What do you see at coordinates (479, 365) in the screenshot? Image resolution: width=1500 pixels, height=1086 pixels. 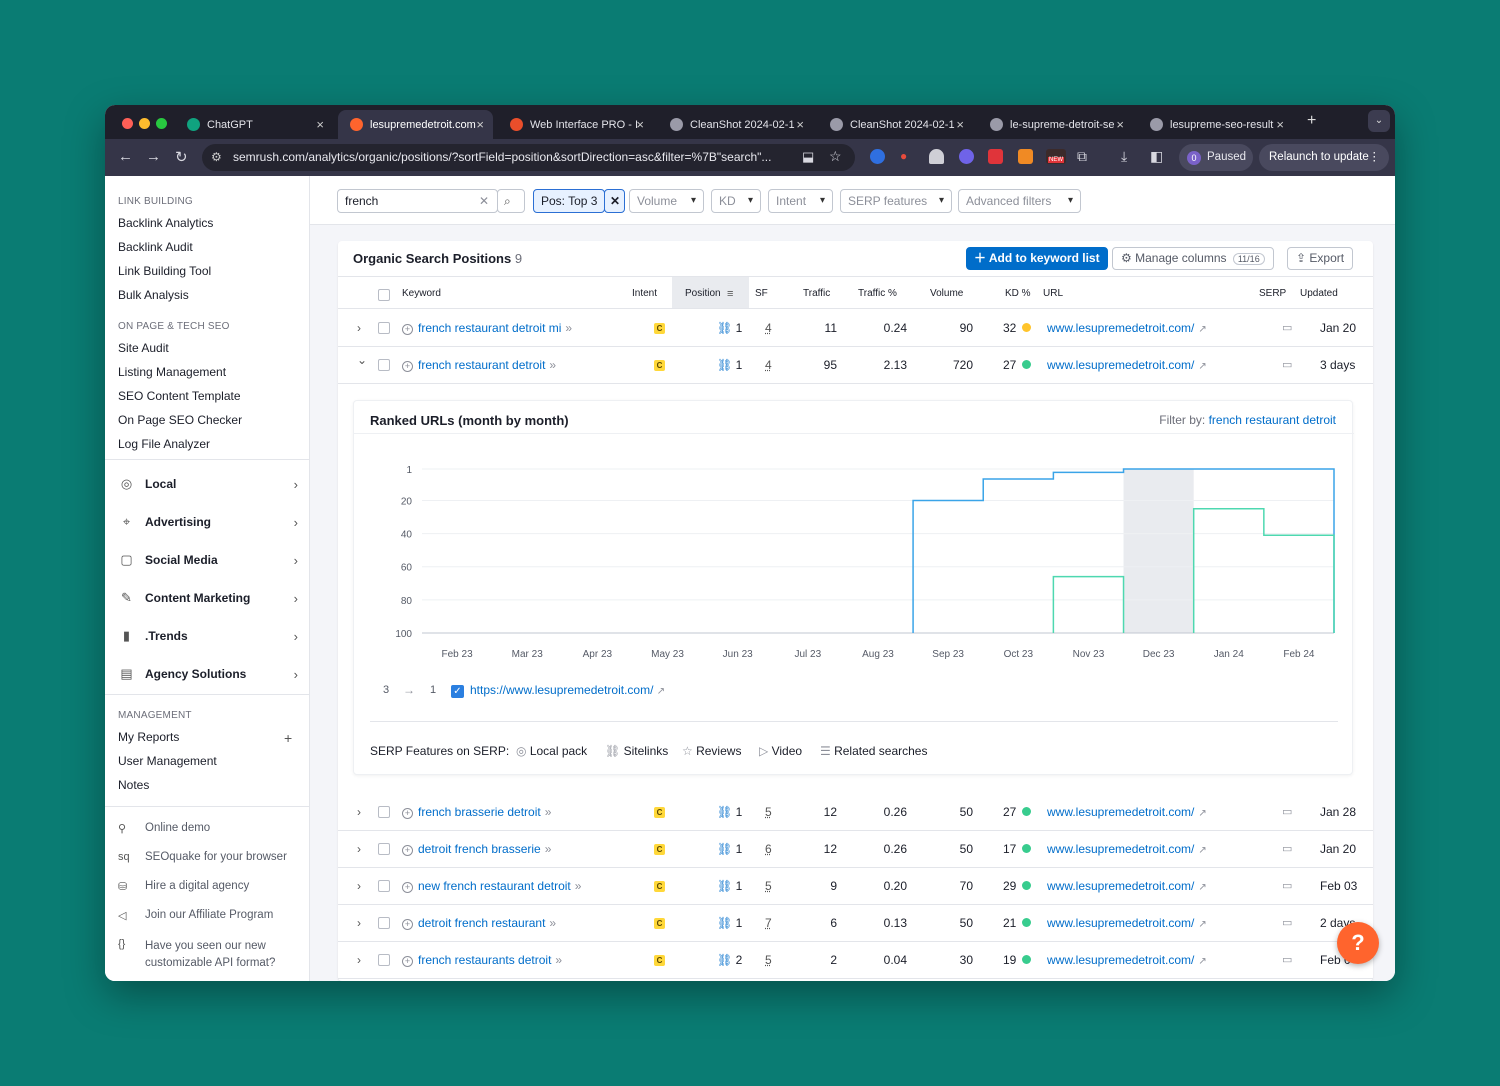 I see `keyword-link: + french restaurant detroit»` at bounding box center [479, 365].